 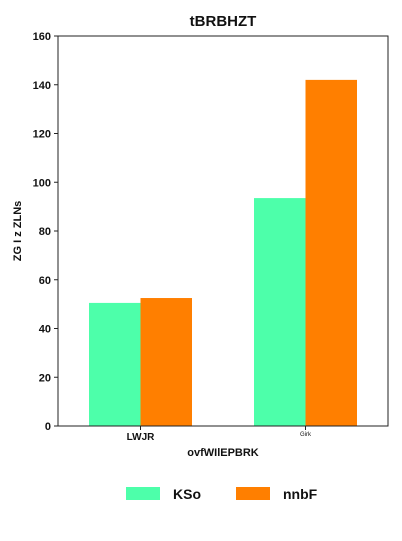 I want to click on y-axis-label: ZG I z ZLNs, so click(x=18, y=231).